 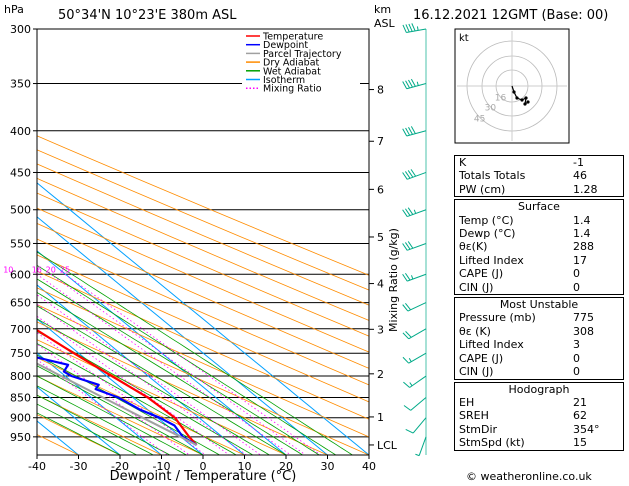 I want to click on stat-value: -1, so click(x=578, y=162).